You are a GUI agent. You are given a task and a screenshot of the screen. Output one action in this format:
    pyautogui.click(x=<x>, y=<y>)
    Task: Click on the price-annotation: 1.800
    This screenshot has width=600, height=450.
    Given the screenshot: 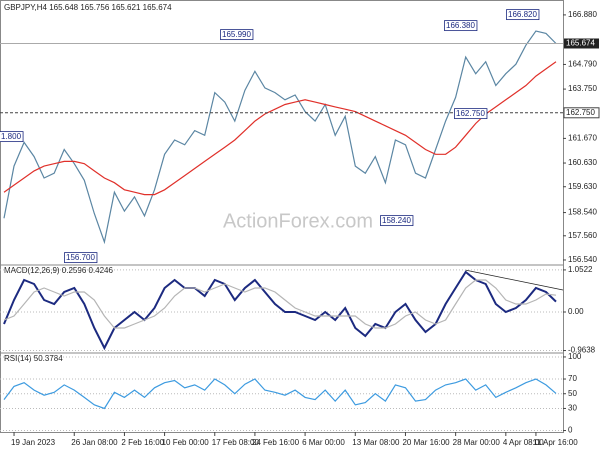 What is the action you would take?
    pyautogui.click(x=11, y=136)
    